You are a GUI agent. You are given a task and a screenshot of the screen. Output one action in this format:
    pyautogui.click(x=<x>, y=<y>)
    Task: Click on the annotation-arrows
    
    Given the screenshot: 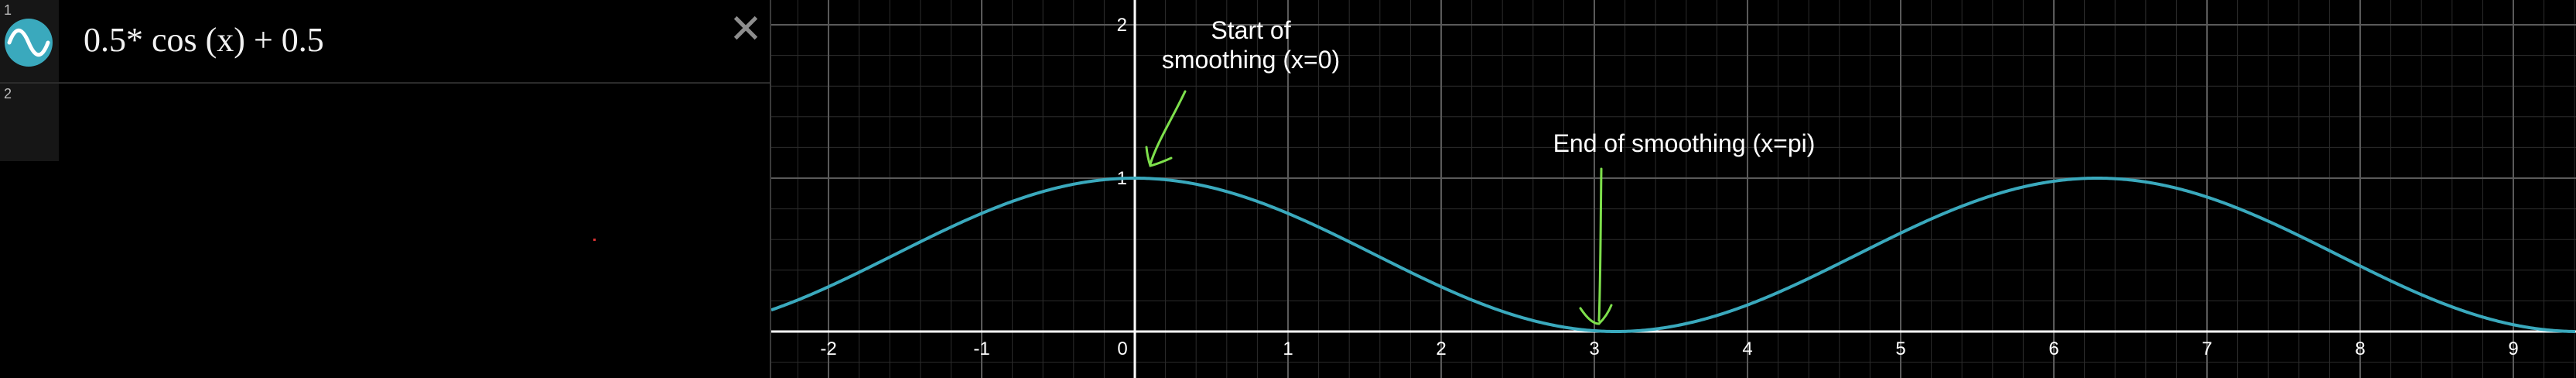 What is the action you would take?
    pyautogui.click(x=1379, y=207)
    